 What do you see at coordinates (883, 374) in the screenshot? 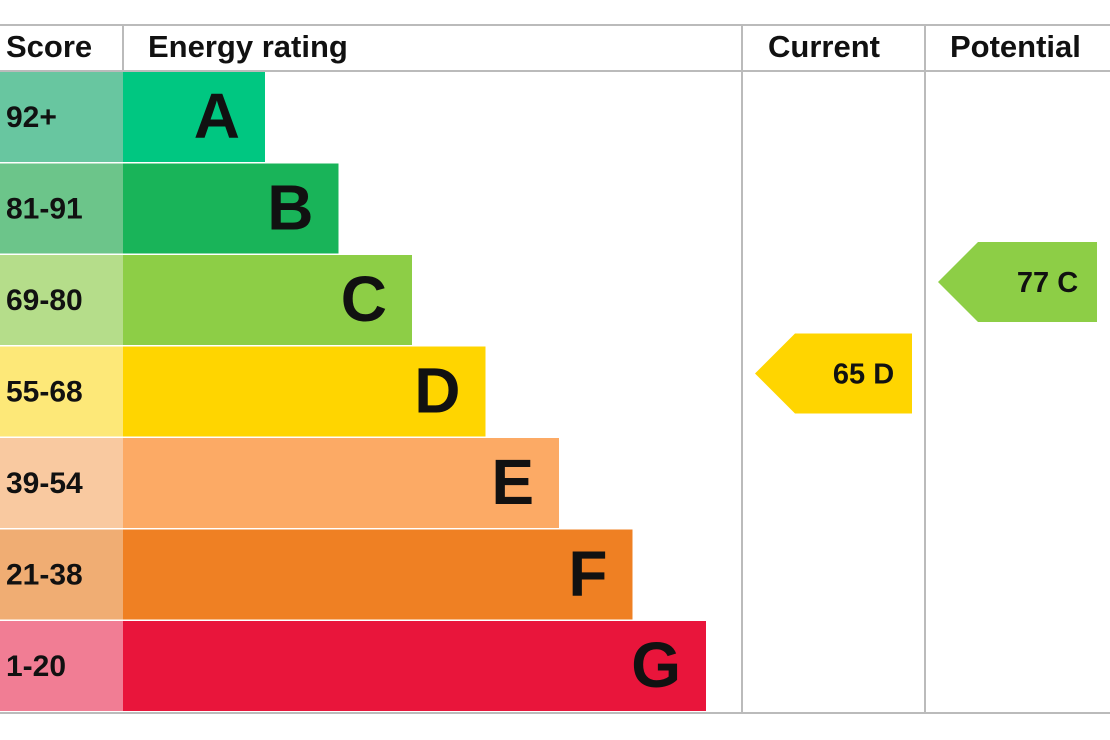
I see `current-rating: D` at bounding box center [883, 374].